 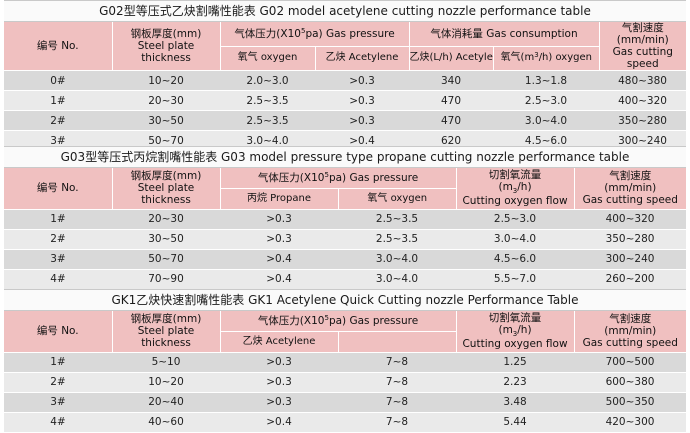 What do you see at coordinates (166, 402) in the screenshot?
I see `gk1-cell-thickness: 20~40` at bounding box center [166, 402].